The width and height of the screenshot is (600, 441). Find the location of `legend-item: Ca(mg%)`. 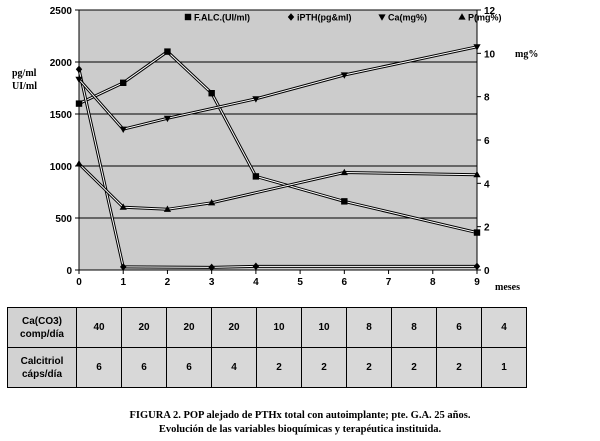

legend-item: Ca(mg%) is located at coordinates (402, 18).